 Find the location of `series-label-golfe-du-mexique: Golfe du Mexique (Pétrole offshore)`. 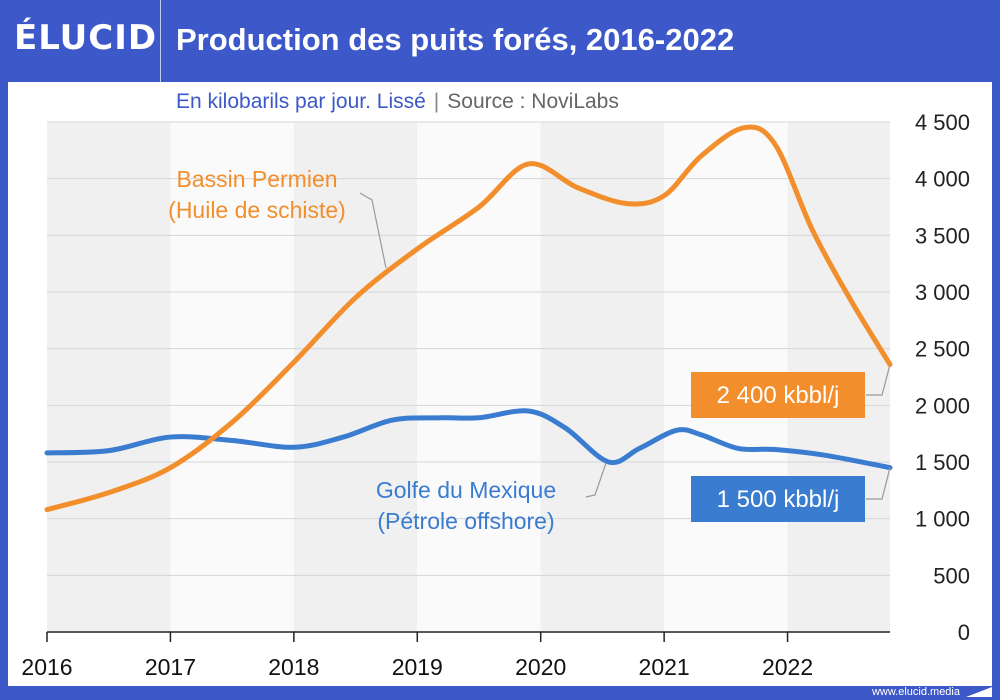

series-label-golfe-du-mexique: Golfe du Mexique (Pétrole offshore) is located at coordinates (466, 505).